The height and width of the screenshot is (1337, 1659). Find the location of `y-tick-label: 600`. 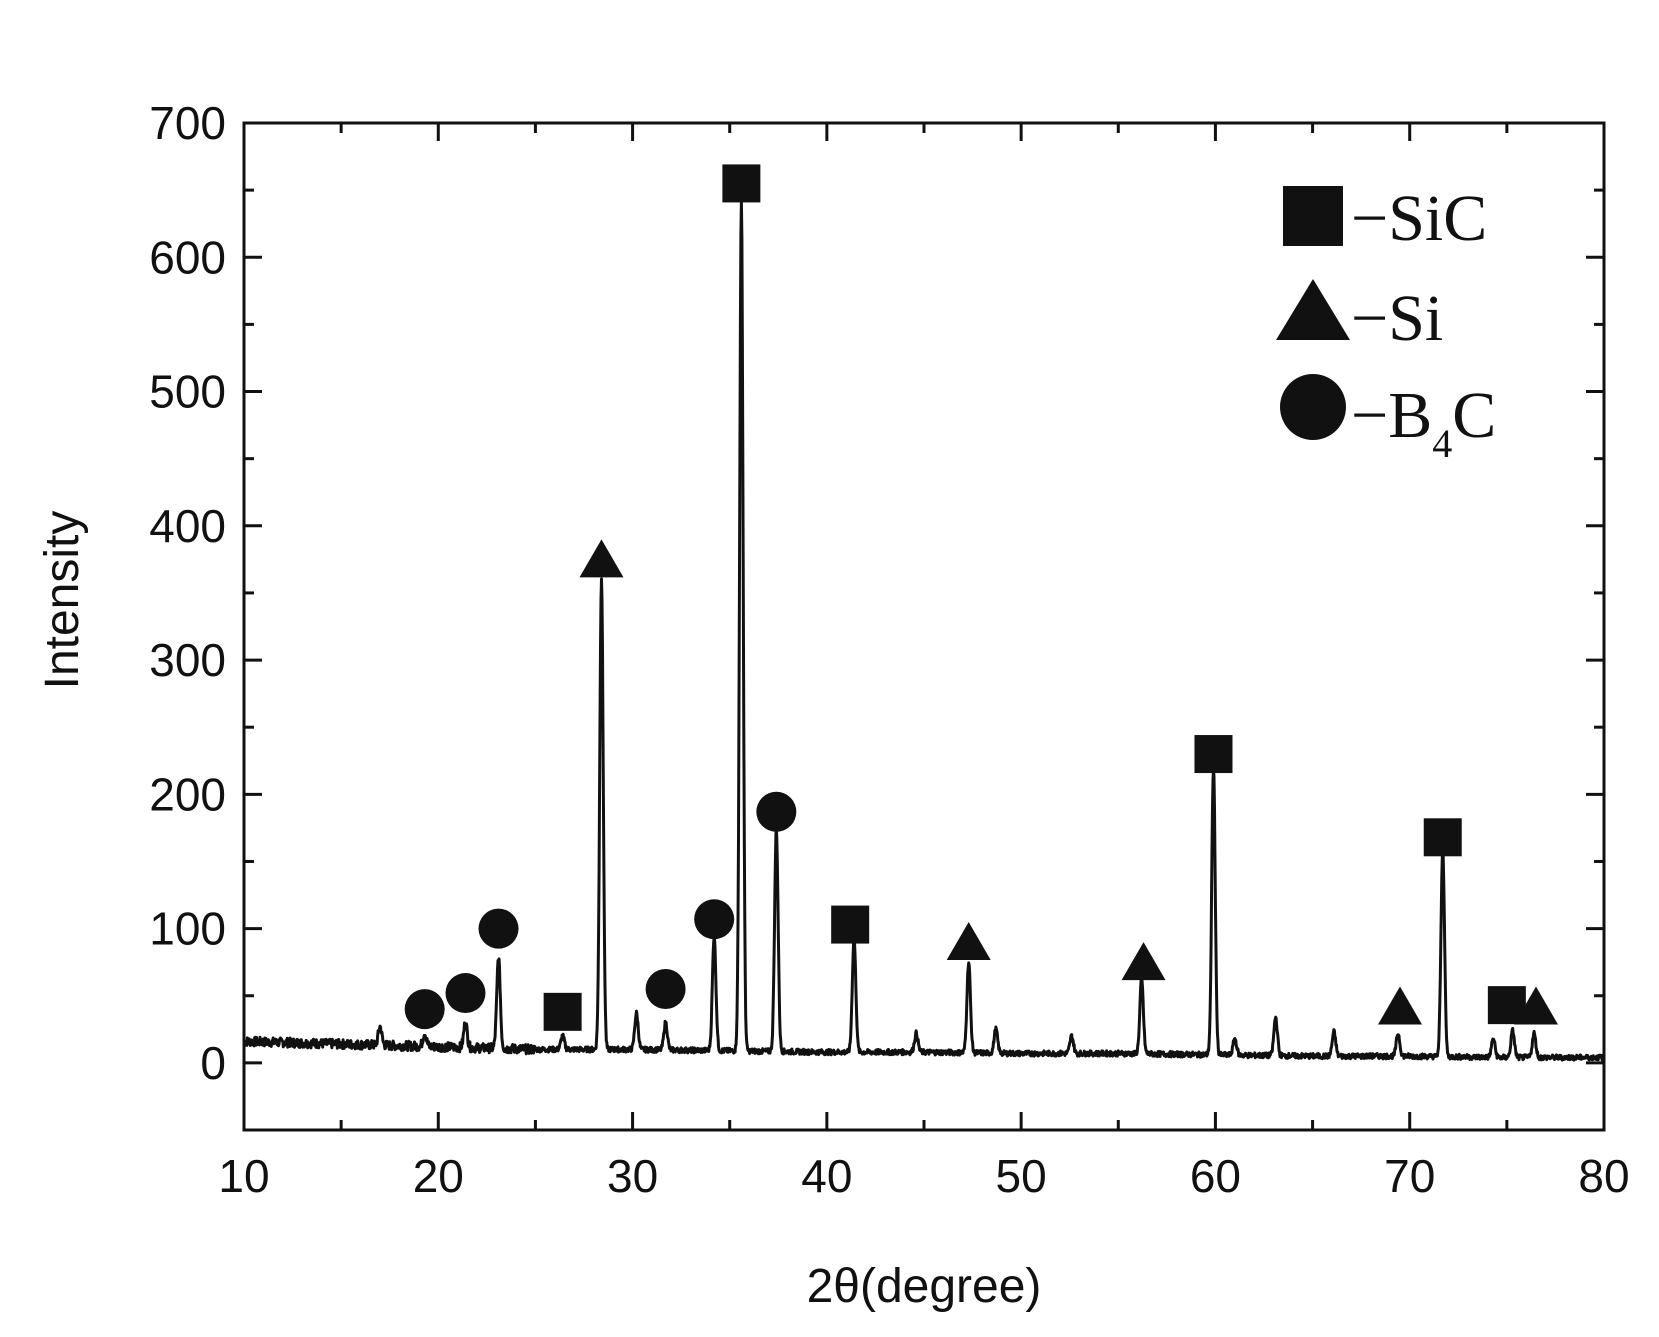

y-tick-label: 600 is located at coordinates (187, 257).